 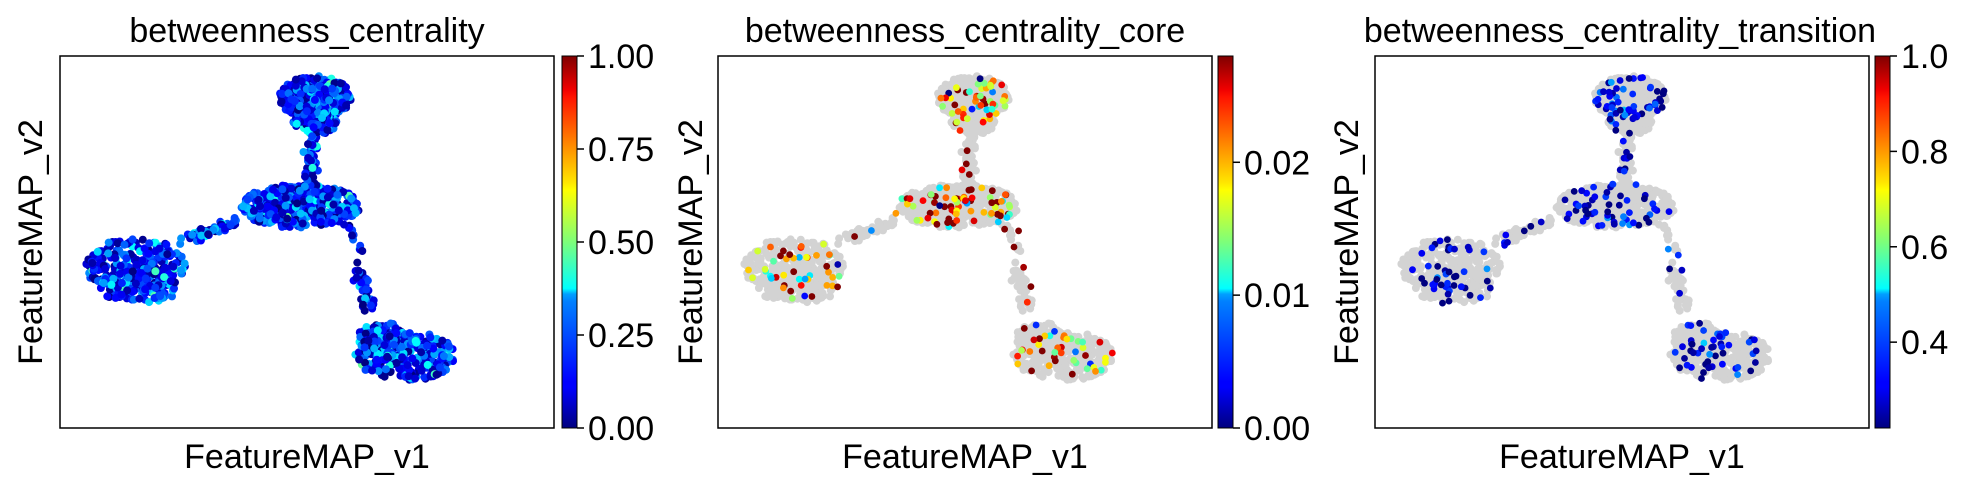 I want to click on panel-2-colorbar, so click(x=1225, y=242).